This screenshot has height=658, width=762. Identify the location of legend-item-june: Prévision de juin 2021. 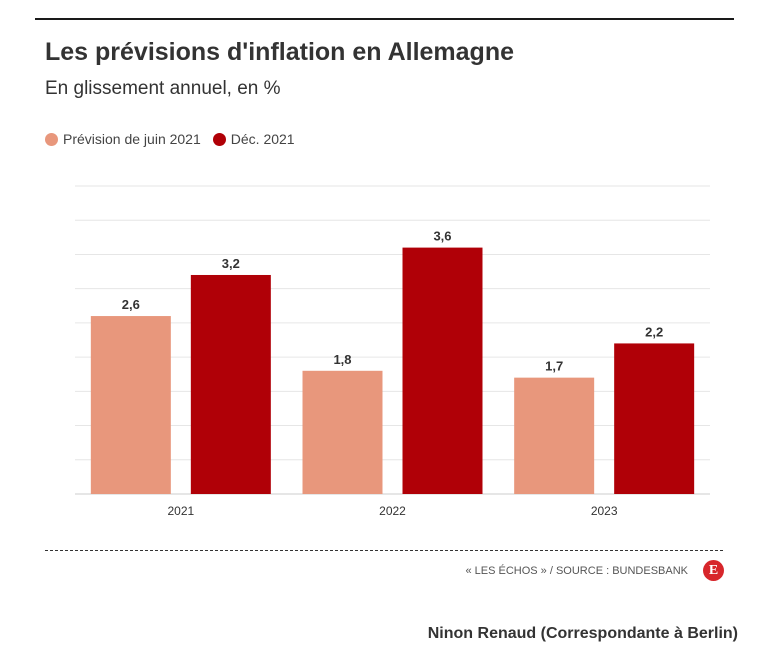
(123, 139).